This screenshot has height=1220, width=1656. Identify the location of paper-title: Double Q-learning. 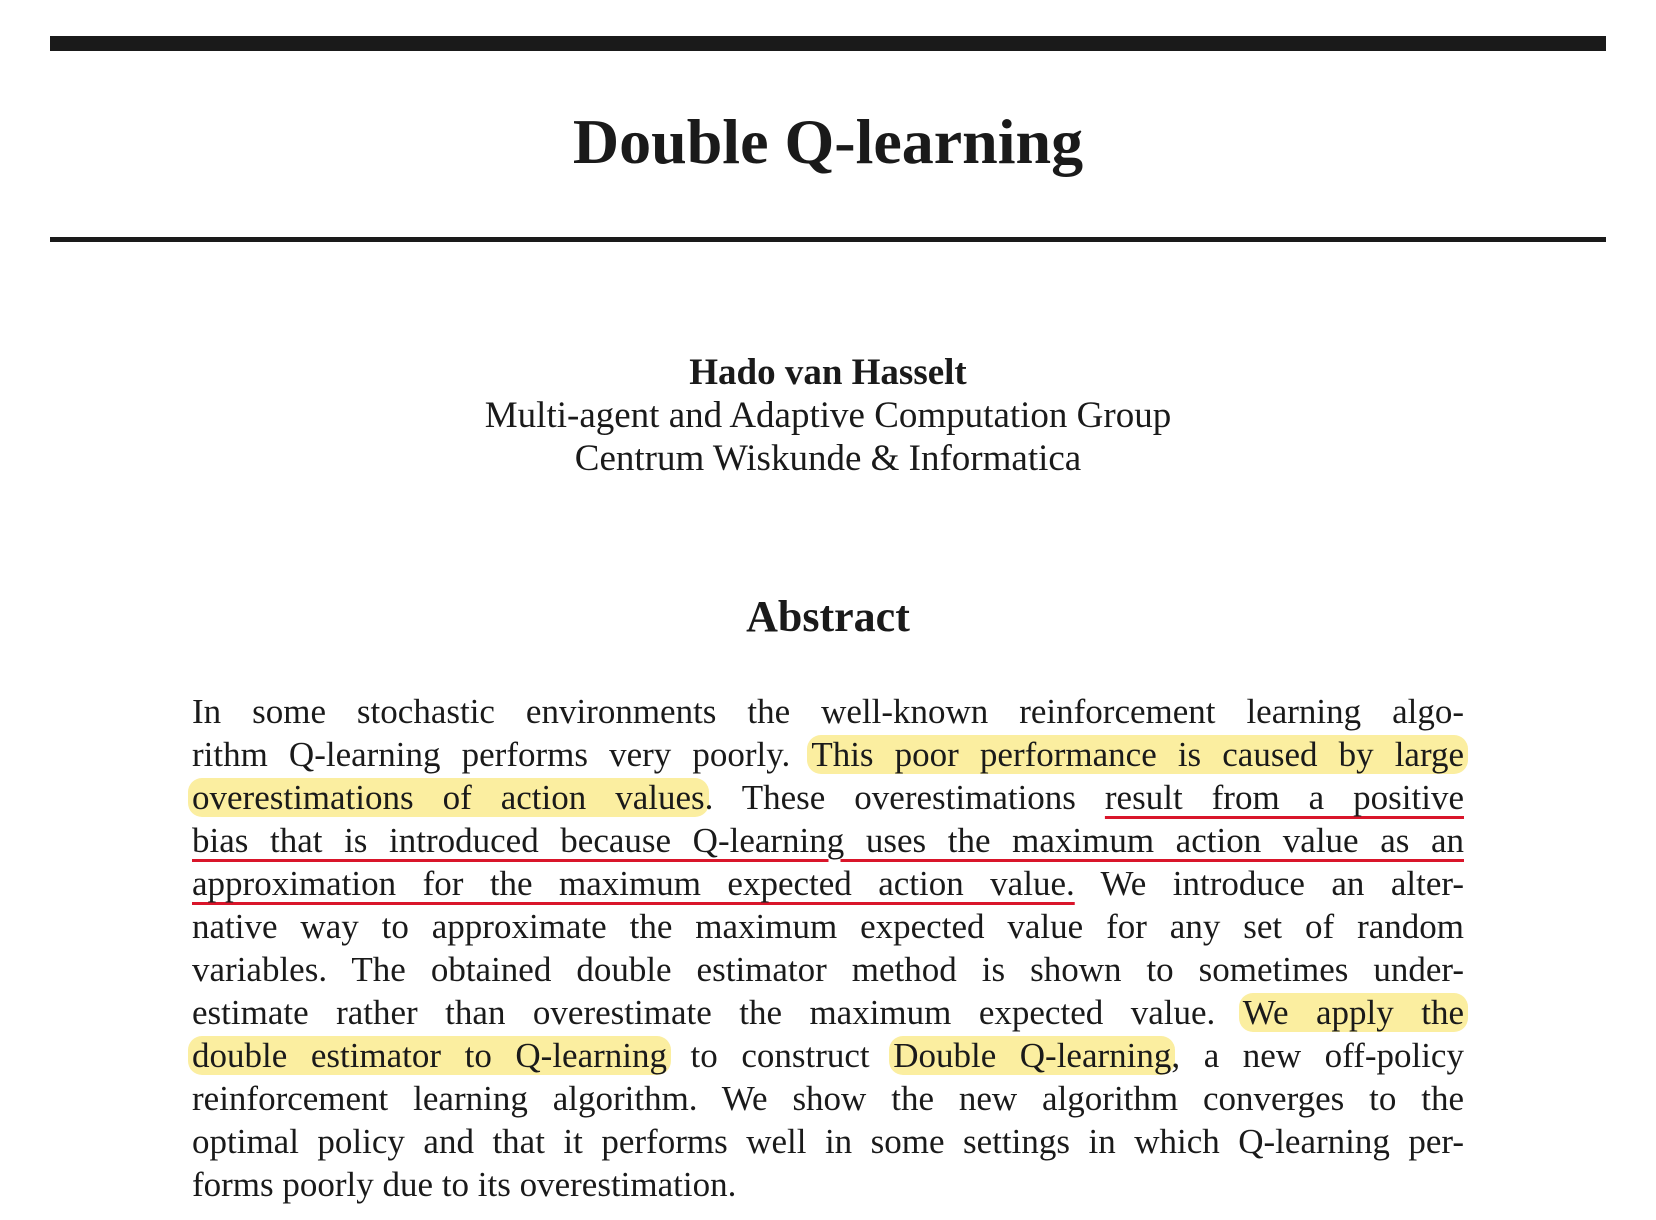
(828, 141).